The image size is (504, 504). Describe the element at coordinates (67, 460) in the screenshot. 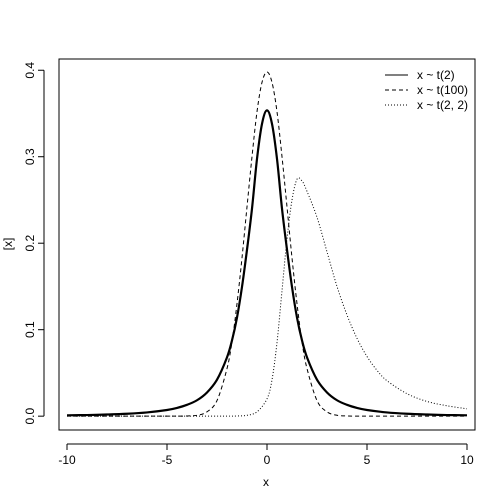

I see `x-tick-label: -10` at that location.